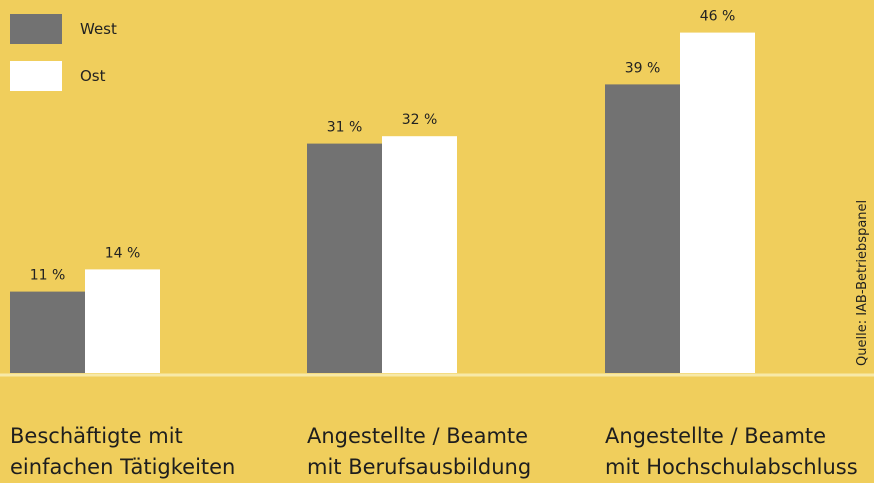  What do you see at coordinates (36, 29) in the screenshot?
I see `legend-swatch-west` at bounding box center [36, 29].